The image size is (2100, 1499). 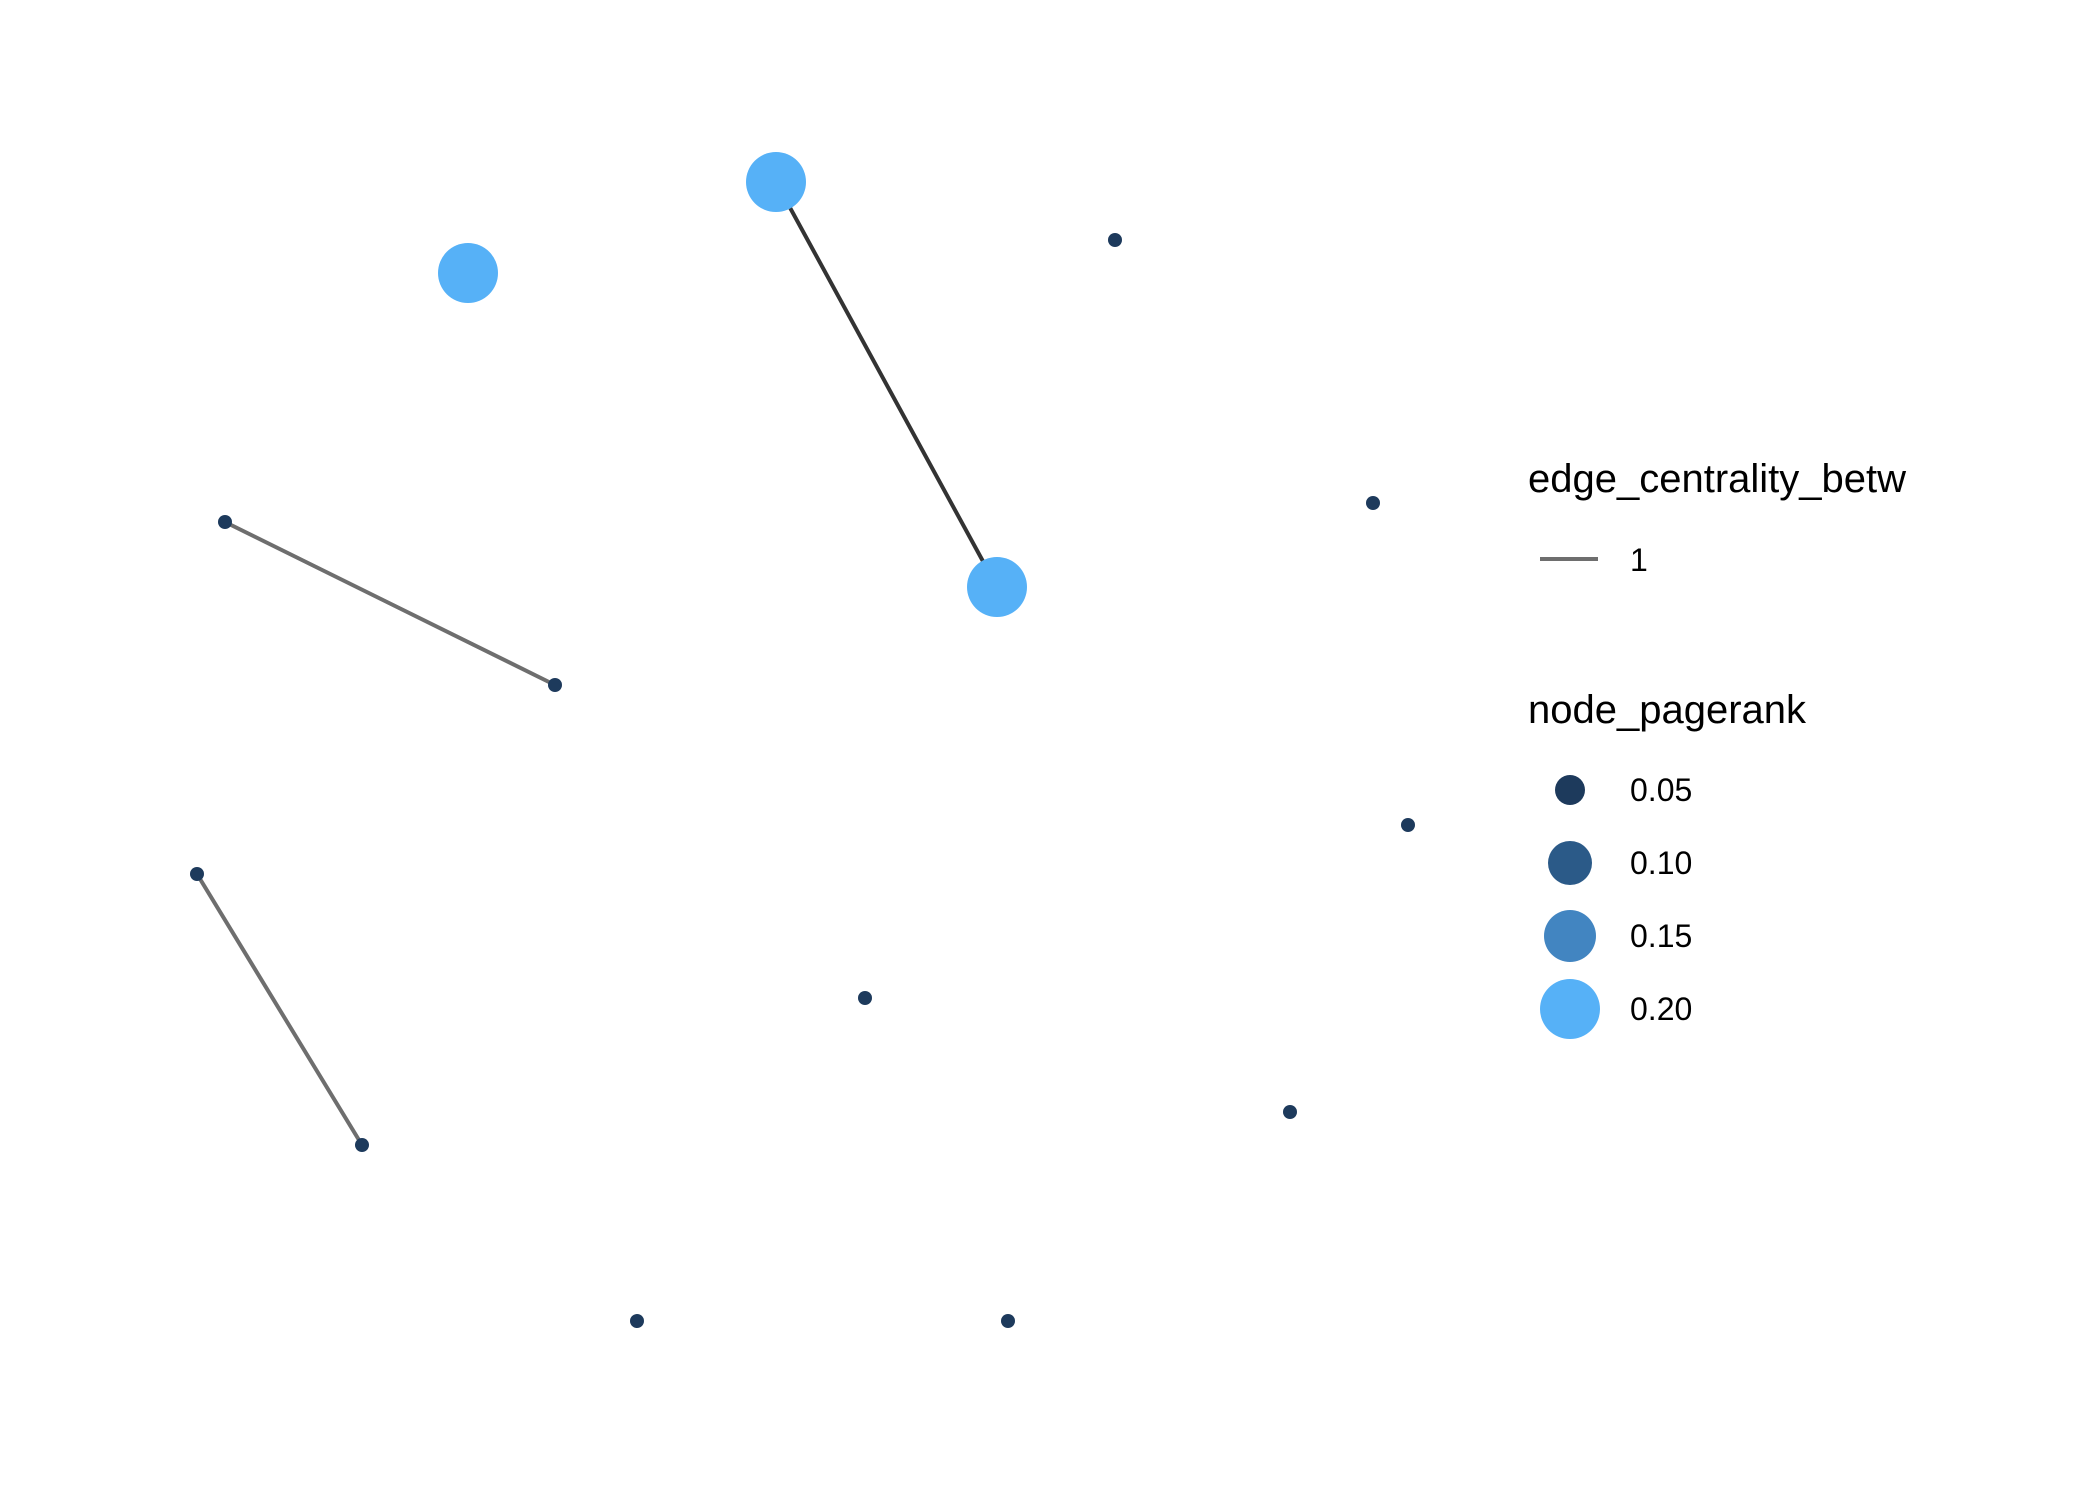 What do you see at coordinates (1661, 1009) in the screenshot?
I see `node-legend-label: 0.20` at bounding box center [1661, 1009].